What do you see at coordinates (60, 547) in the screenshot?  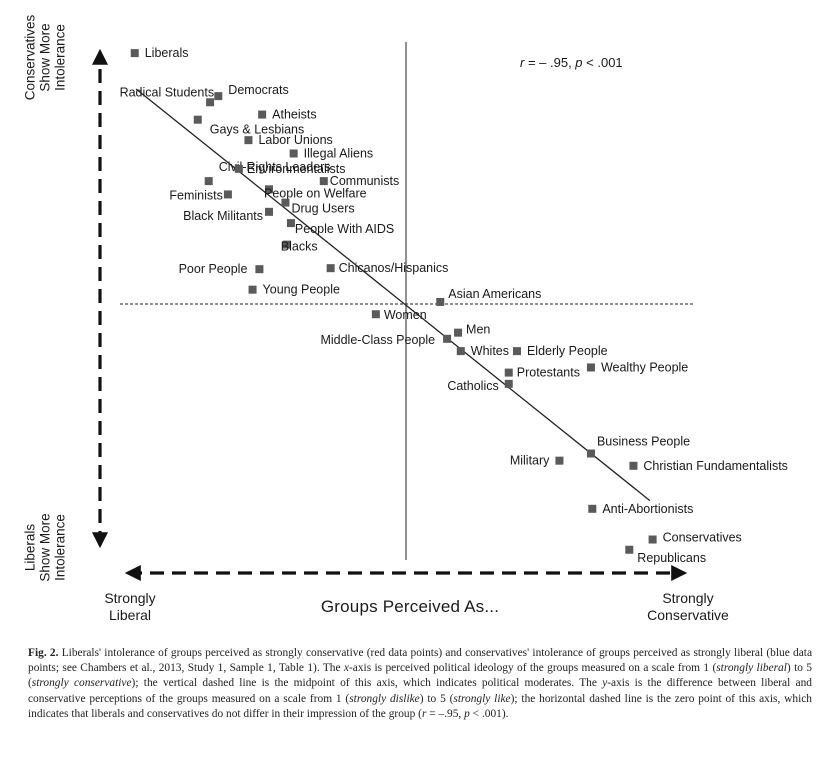 I see `y-label-bottom-line-3: Intolerance` at bounding box center [60, 547].